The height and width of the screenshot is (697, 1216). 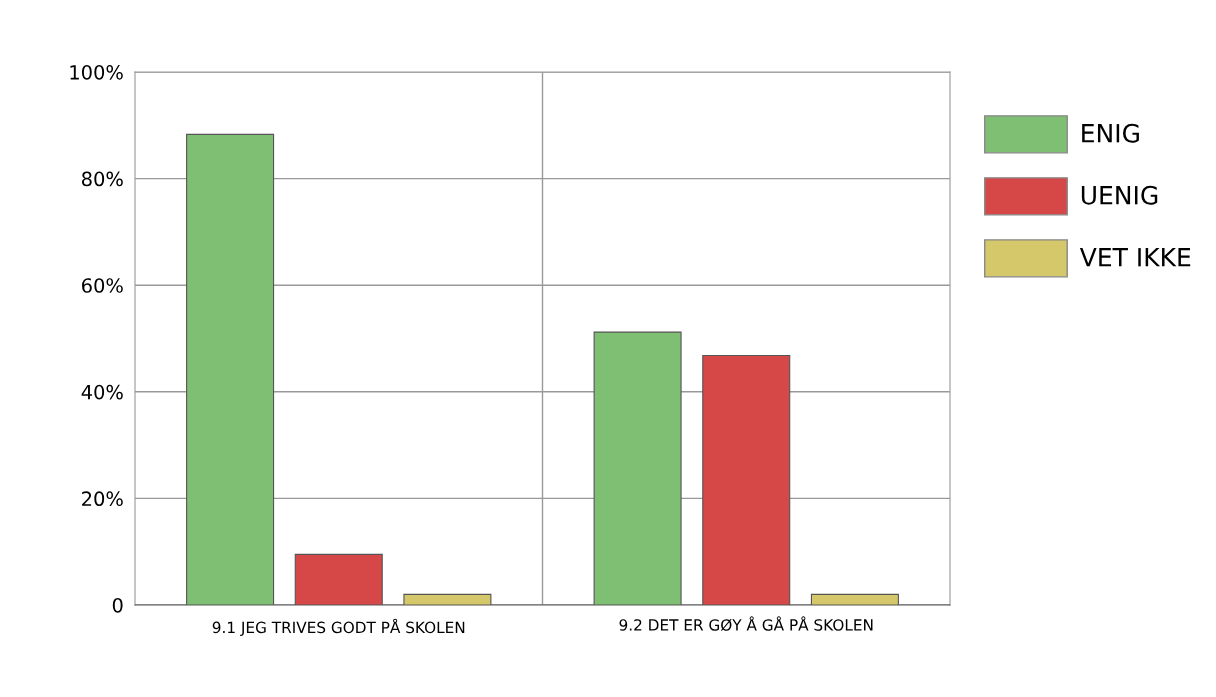 I want to click on legend-label: UENIG, so click(x=1119, y=195).